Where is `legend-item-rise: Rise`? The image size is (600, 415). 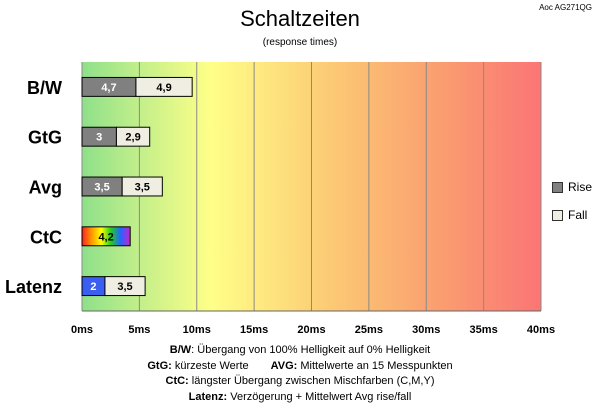 legend-item-rise: Rise is located at coordinates (572, 187).